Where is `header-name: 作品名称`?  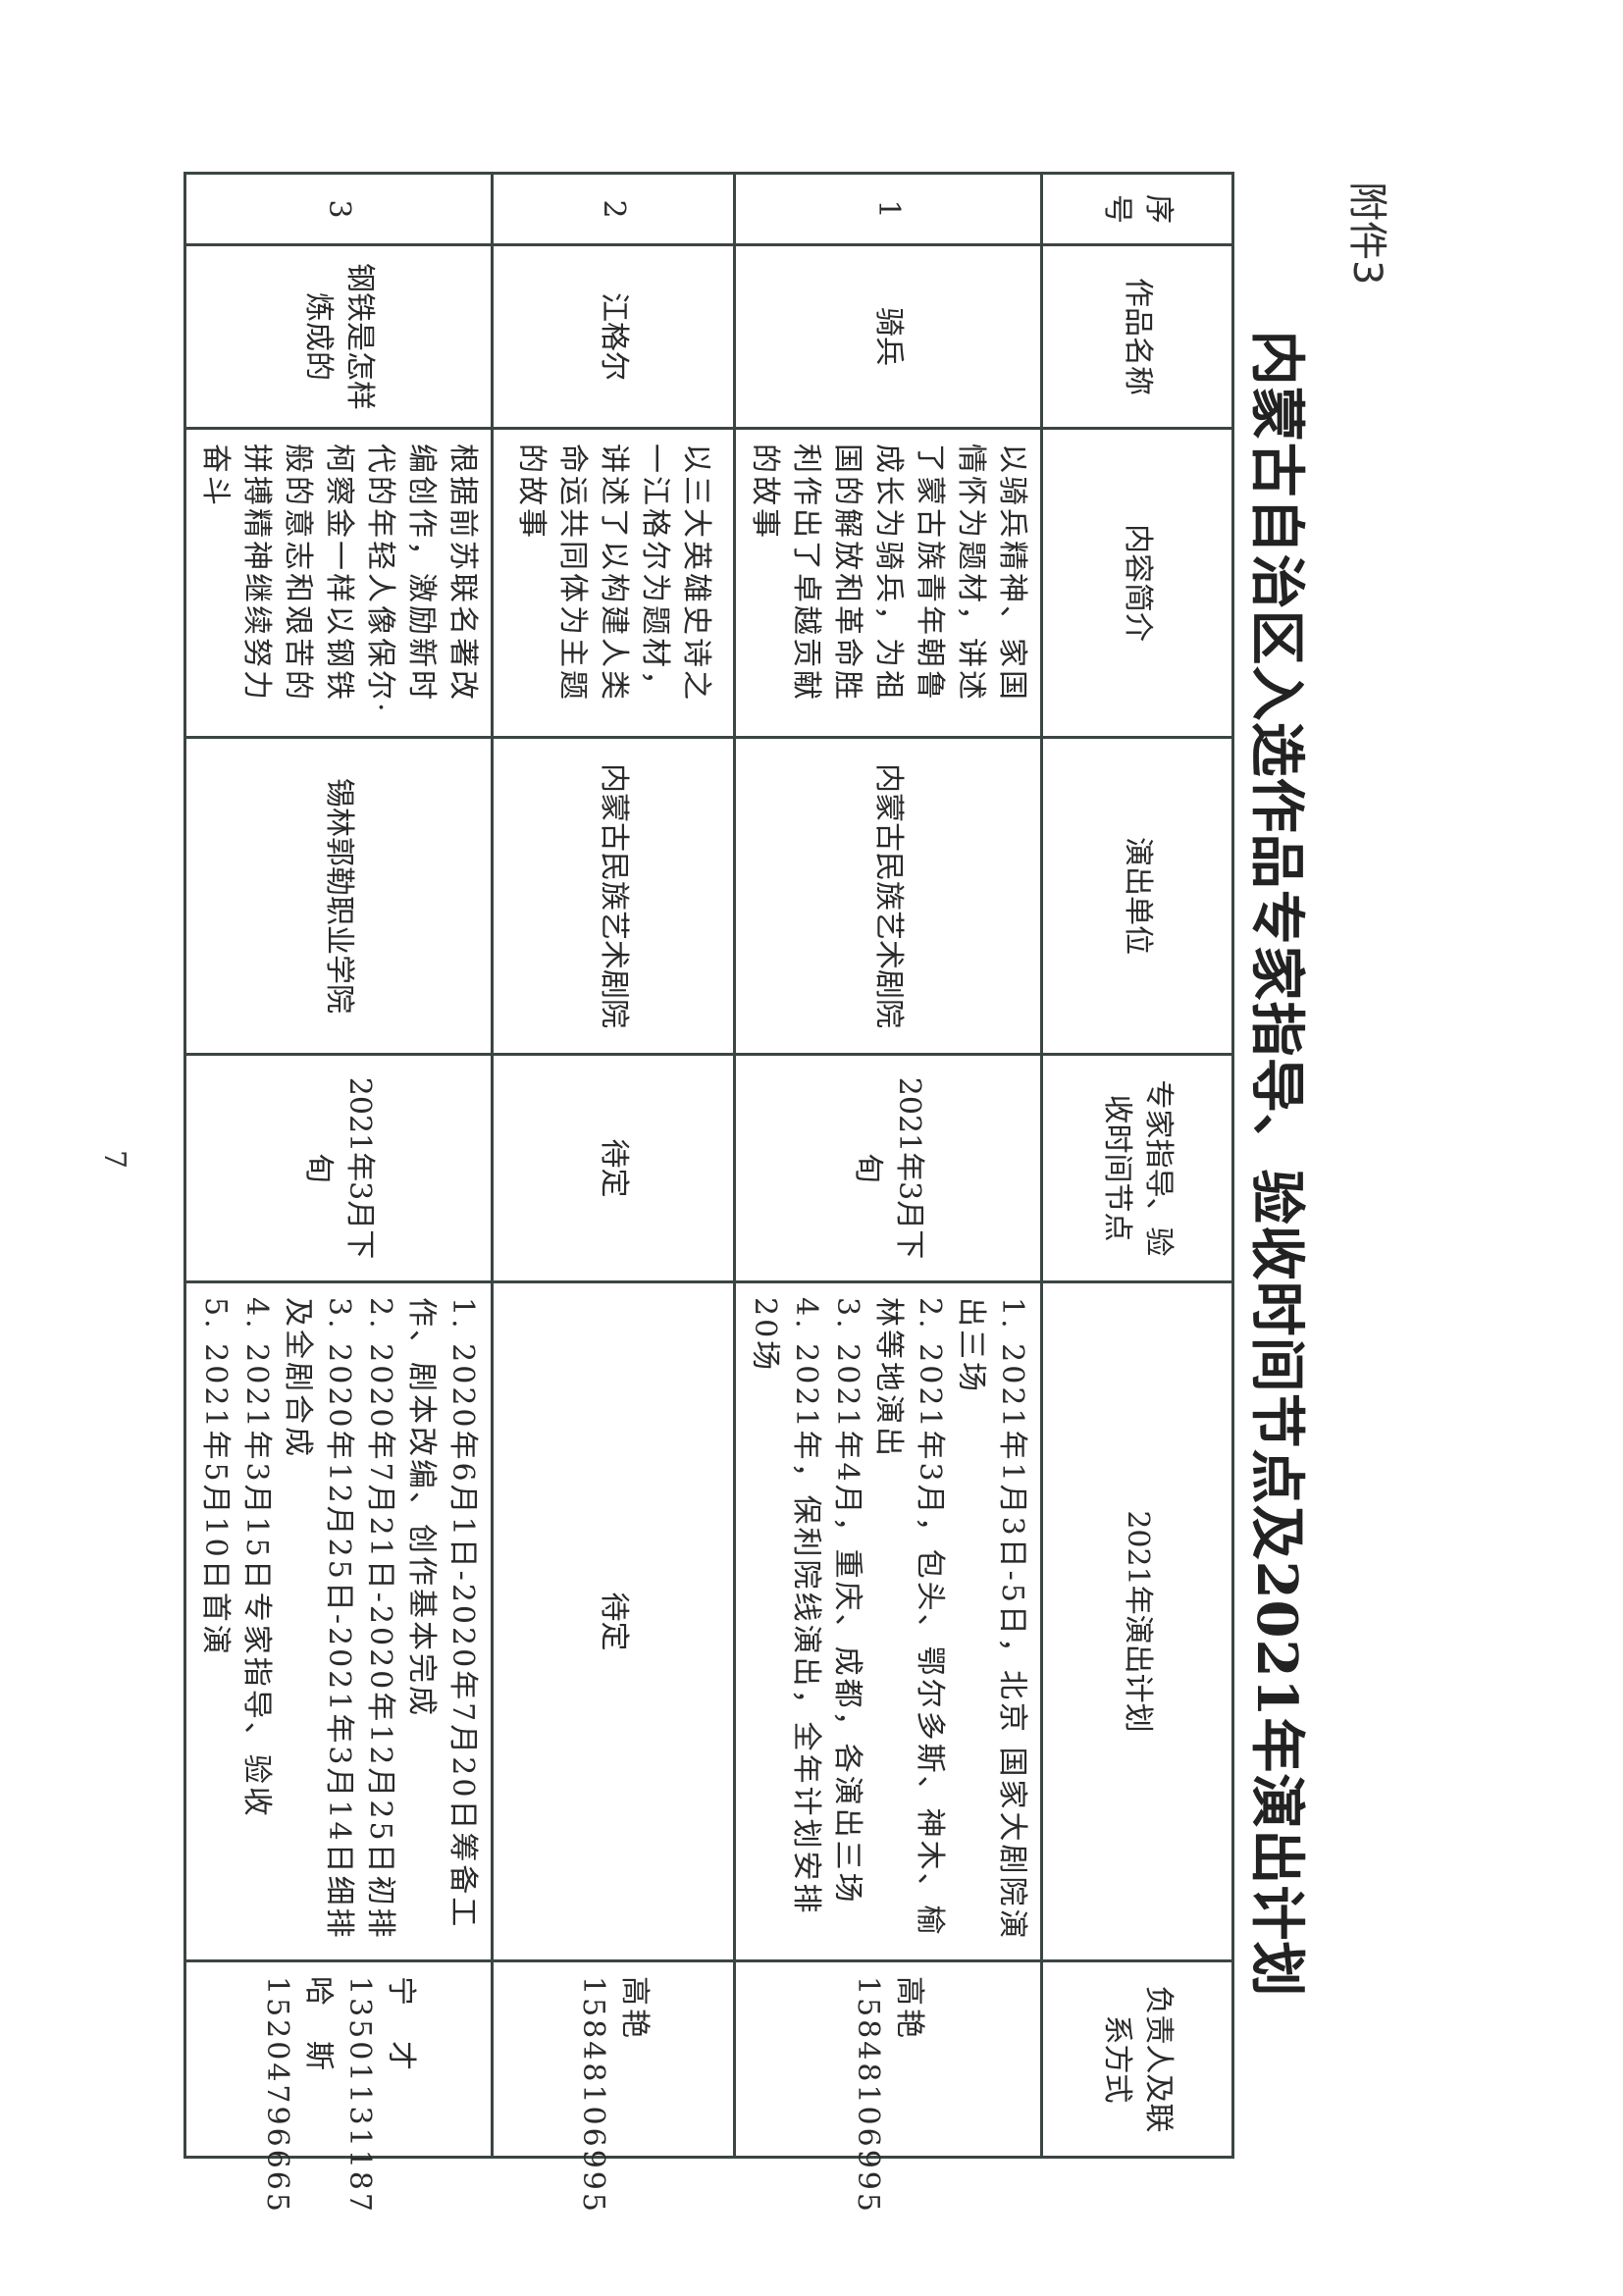
header-name: 作品名称 is located at coordinates (1137, 336).